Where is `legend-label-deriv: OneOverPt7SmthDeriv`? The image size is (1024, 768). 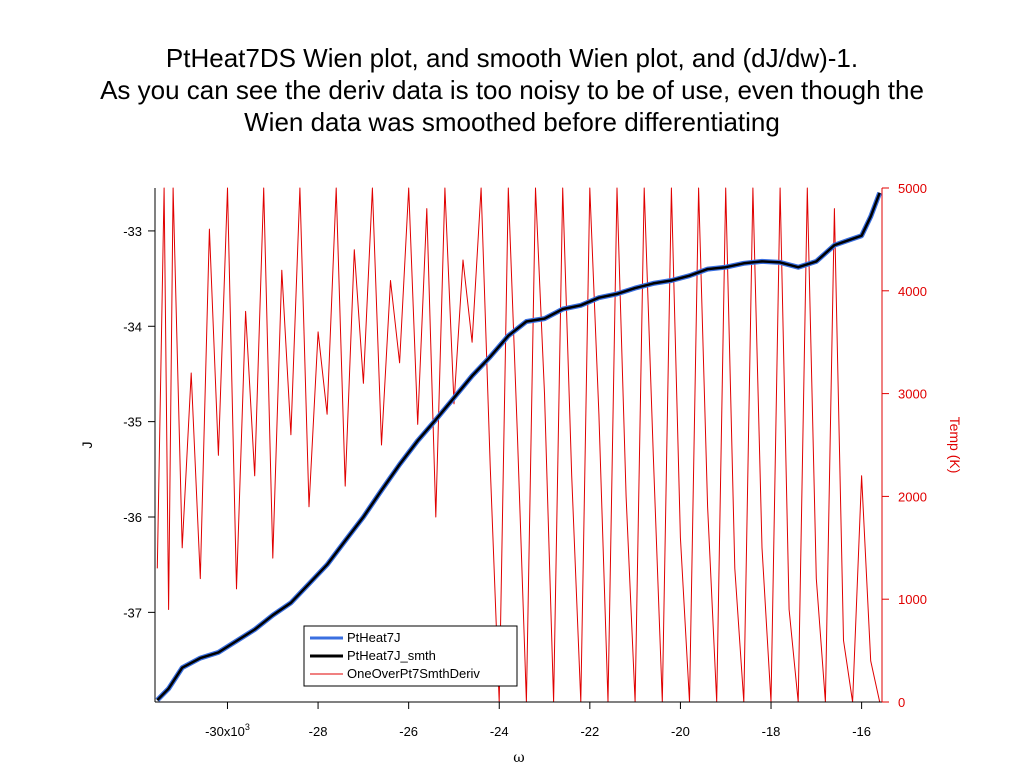
legend-label-deriv: OneOverPt7SmthDeriv is located at coordinates (413, 673).